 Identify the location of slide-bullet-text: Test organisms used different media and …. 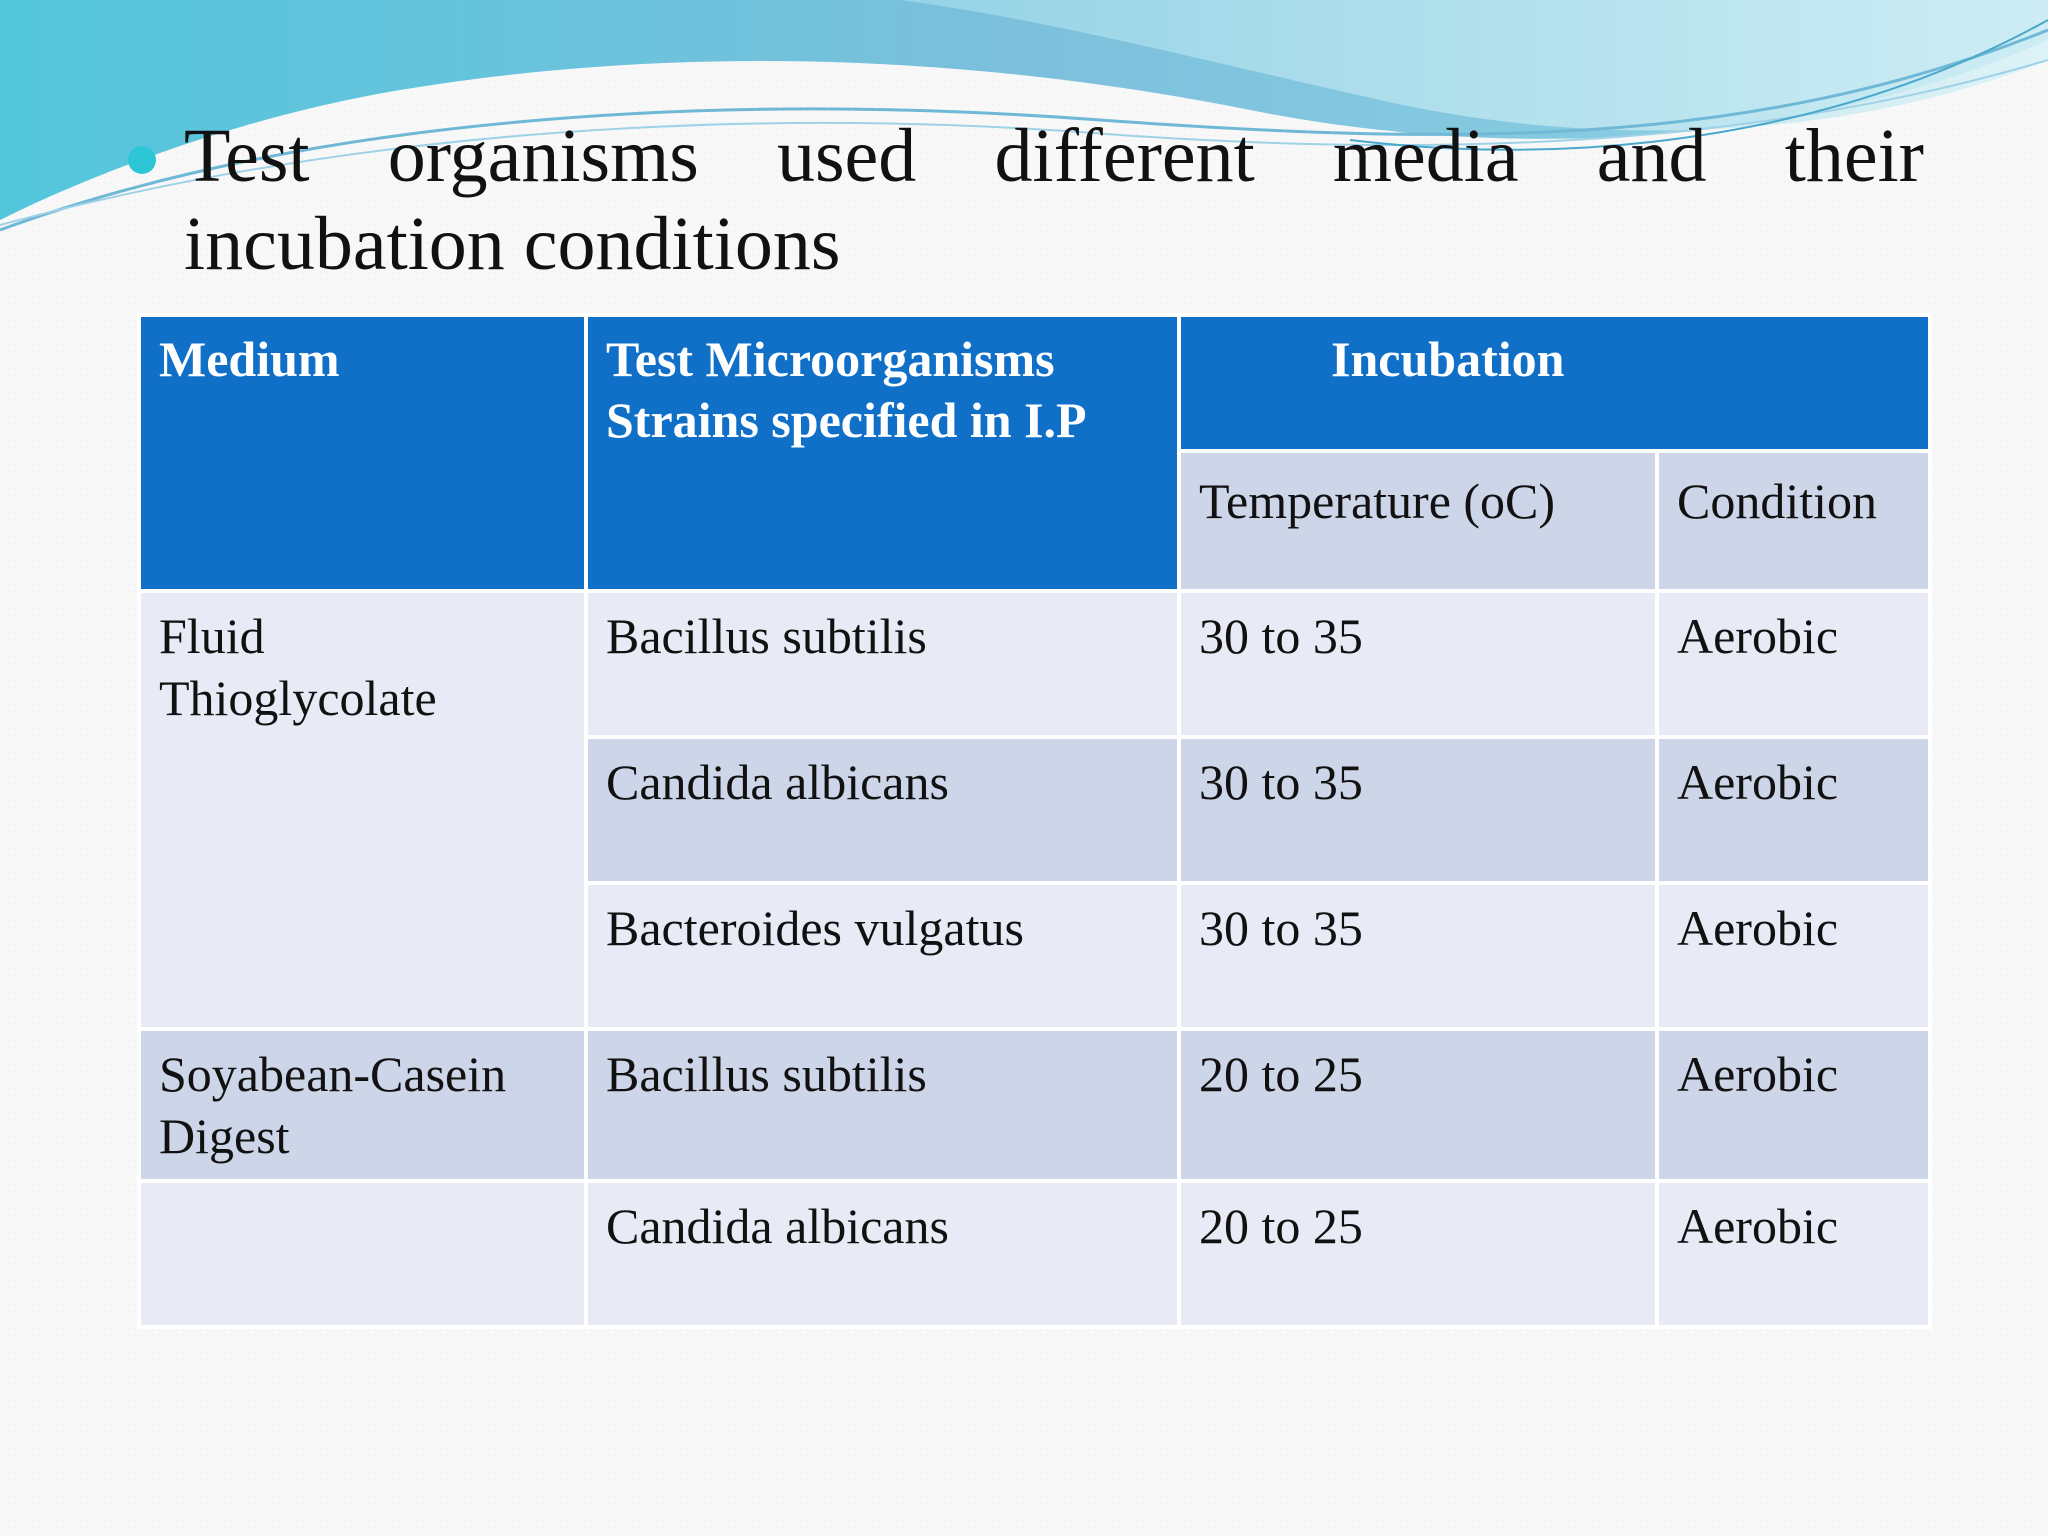
(1054, 200).